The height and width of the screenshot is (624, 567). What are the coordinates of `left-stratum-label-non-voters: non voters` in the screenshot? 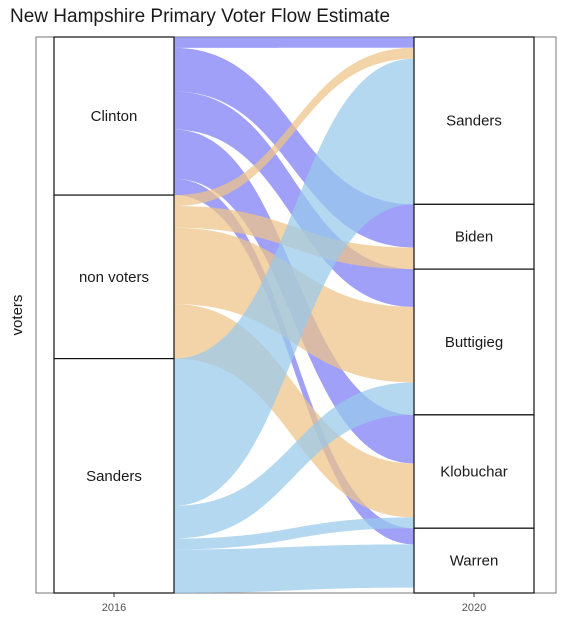 It's located at (114, 277).